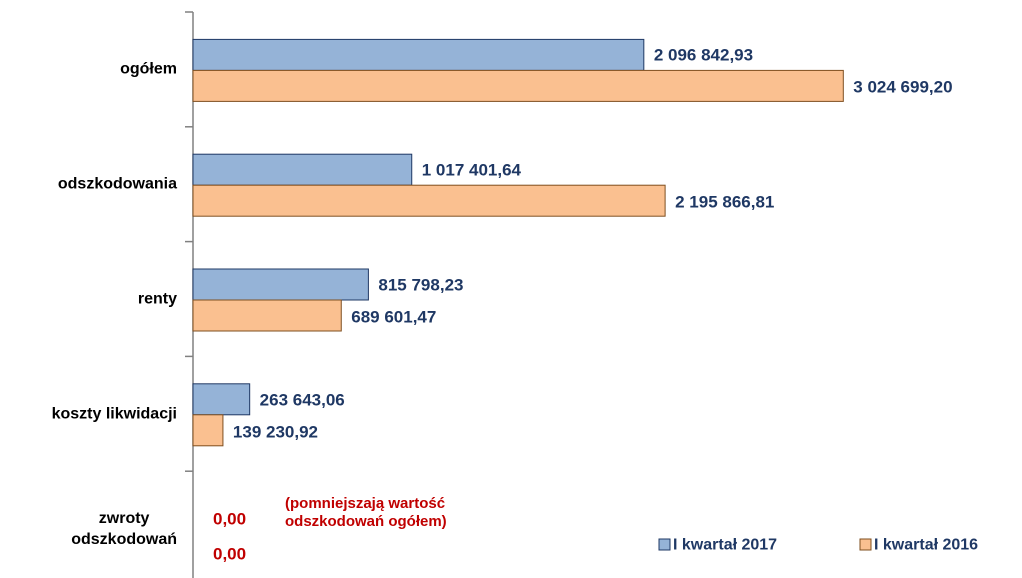 This screenshot has width=1022, height=578. What do you see at coordinates (114, 414) in the screenshot?
I see `category-label: koszty likwidacji` at bounding box center [114, 414].